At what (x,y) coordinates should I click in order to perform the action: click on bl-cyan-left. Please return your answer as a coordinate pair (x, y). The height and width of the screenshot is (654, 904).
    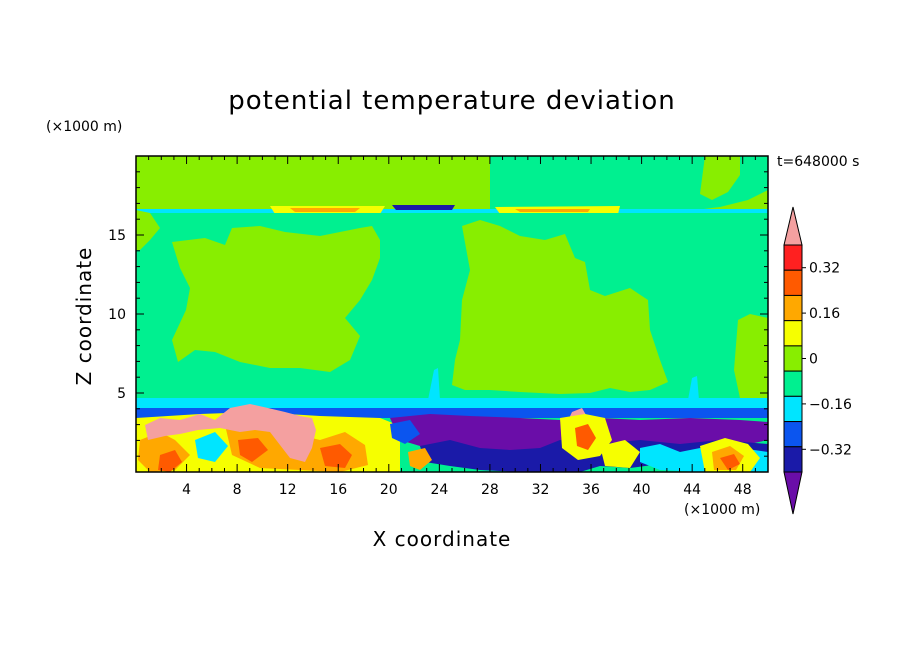
    Looking at the image, I should click on (211, 447).